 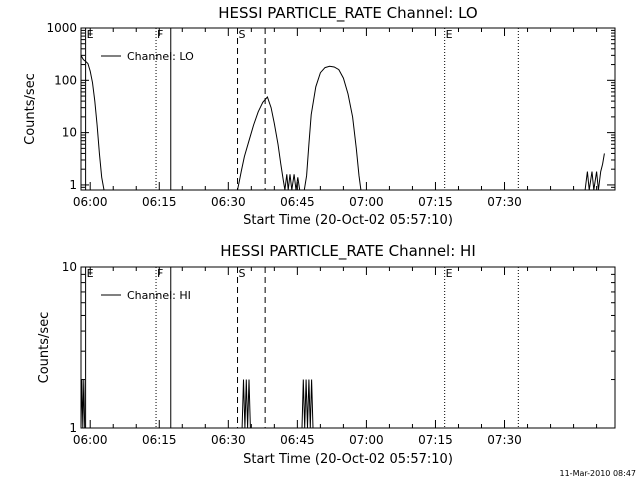 What do you see at coordinates (61, 28) in the screenshot?
I see `y-tick-label: 1000` at bounding box center [61, 28].